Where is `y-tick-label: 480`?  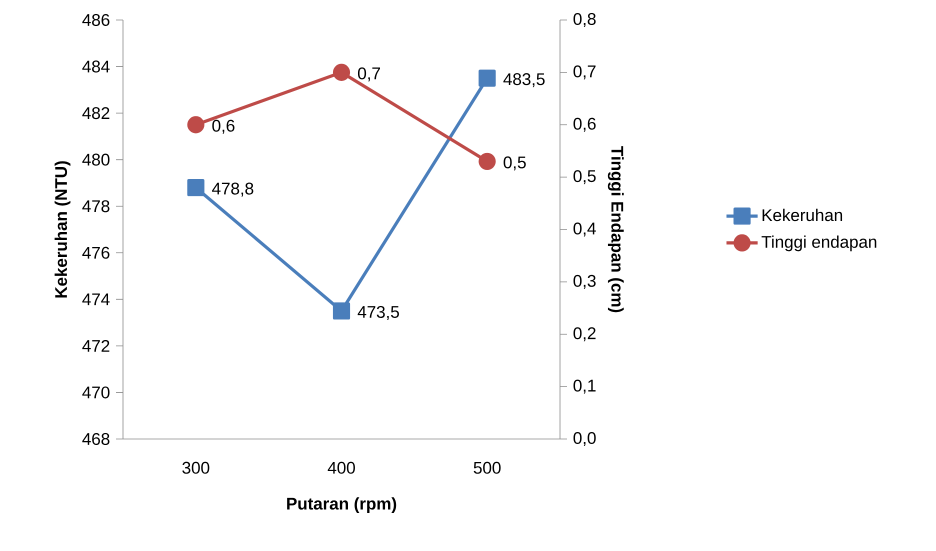 y-tick-label: 480 is located at coordinates (96, 160).